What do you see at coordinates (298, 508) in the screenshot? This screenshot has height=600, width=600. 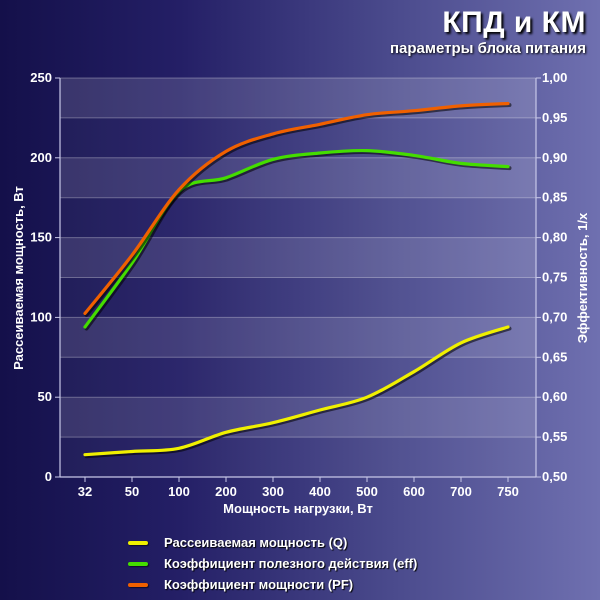 I see `x-axis-label: Мощность нагрузки, Вт` at bounding box center [298, 508].